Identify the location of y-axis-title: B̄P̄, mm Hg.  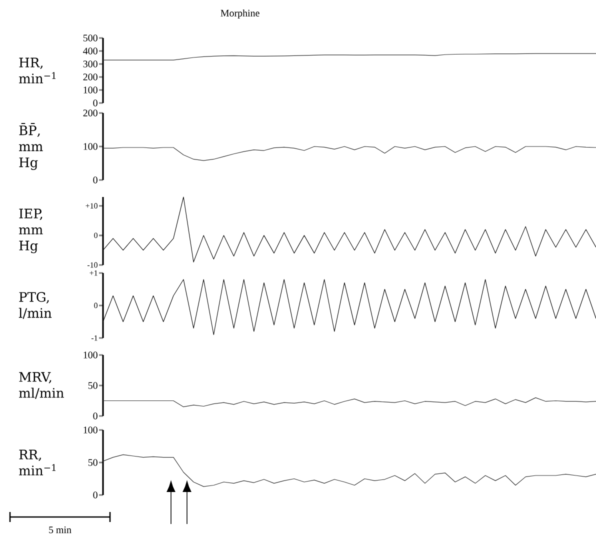
(30, 146).